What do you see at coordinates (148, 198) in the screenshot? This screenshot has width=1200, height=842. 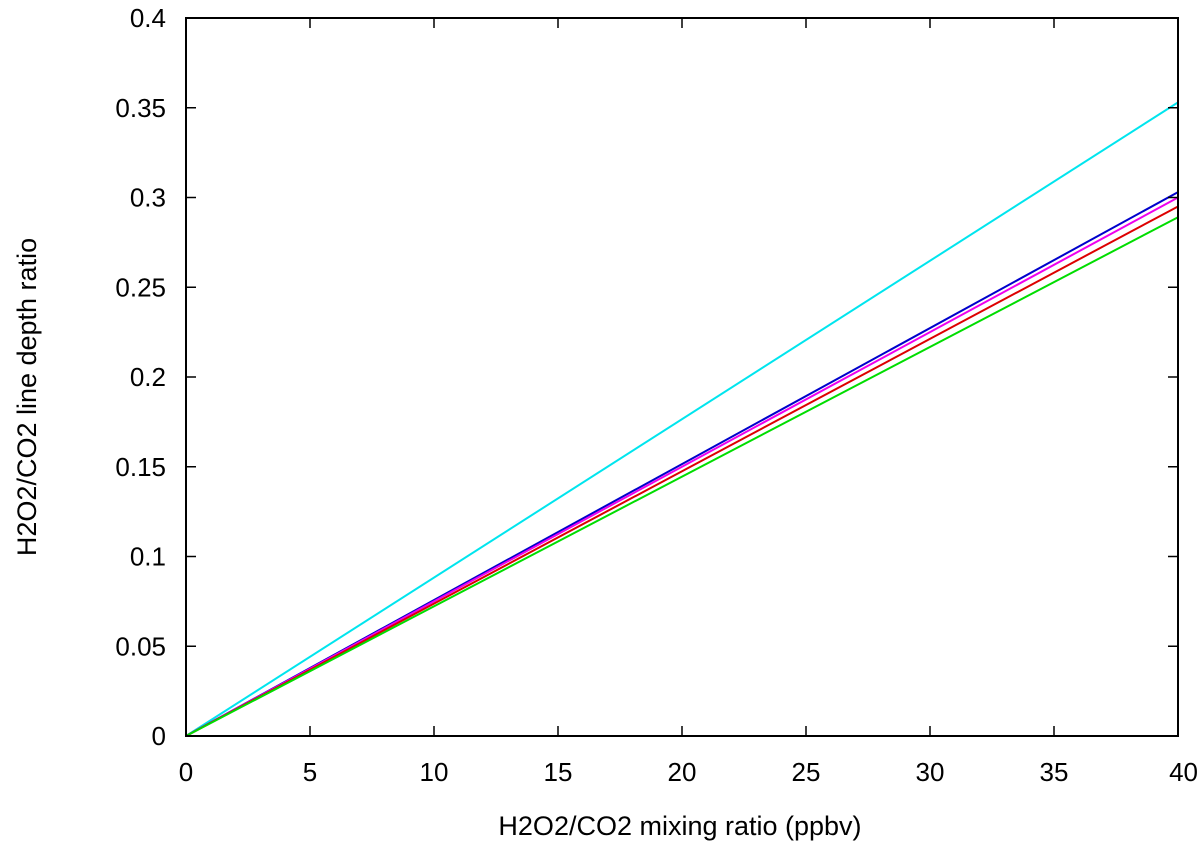 I see `y-tick-label: 0.3` at bounding box center [148, 198].